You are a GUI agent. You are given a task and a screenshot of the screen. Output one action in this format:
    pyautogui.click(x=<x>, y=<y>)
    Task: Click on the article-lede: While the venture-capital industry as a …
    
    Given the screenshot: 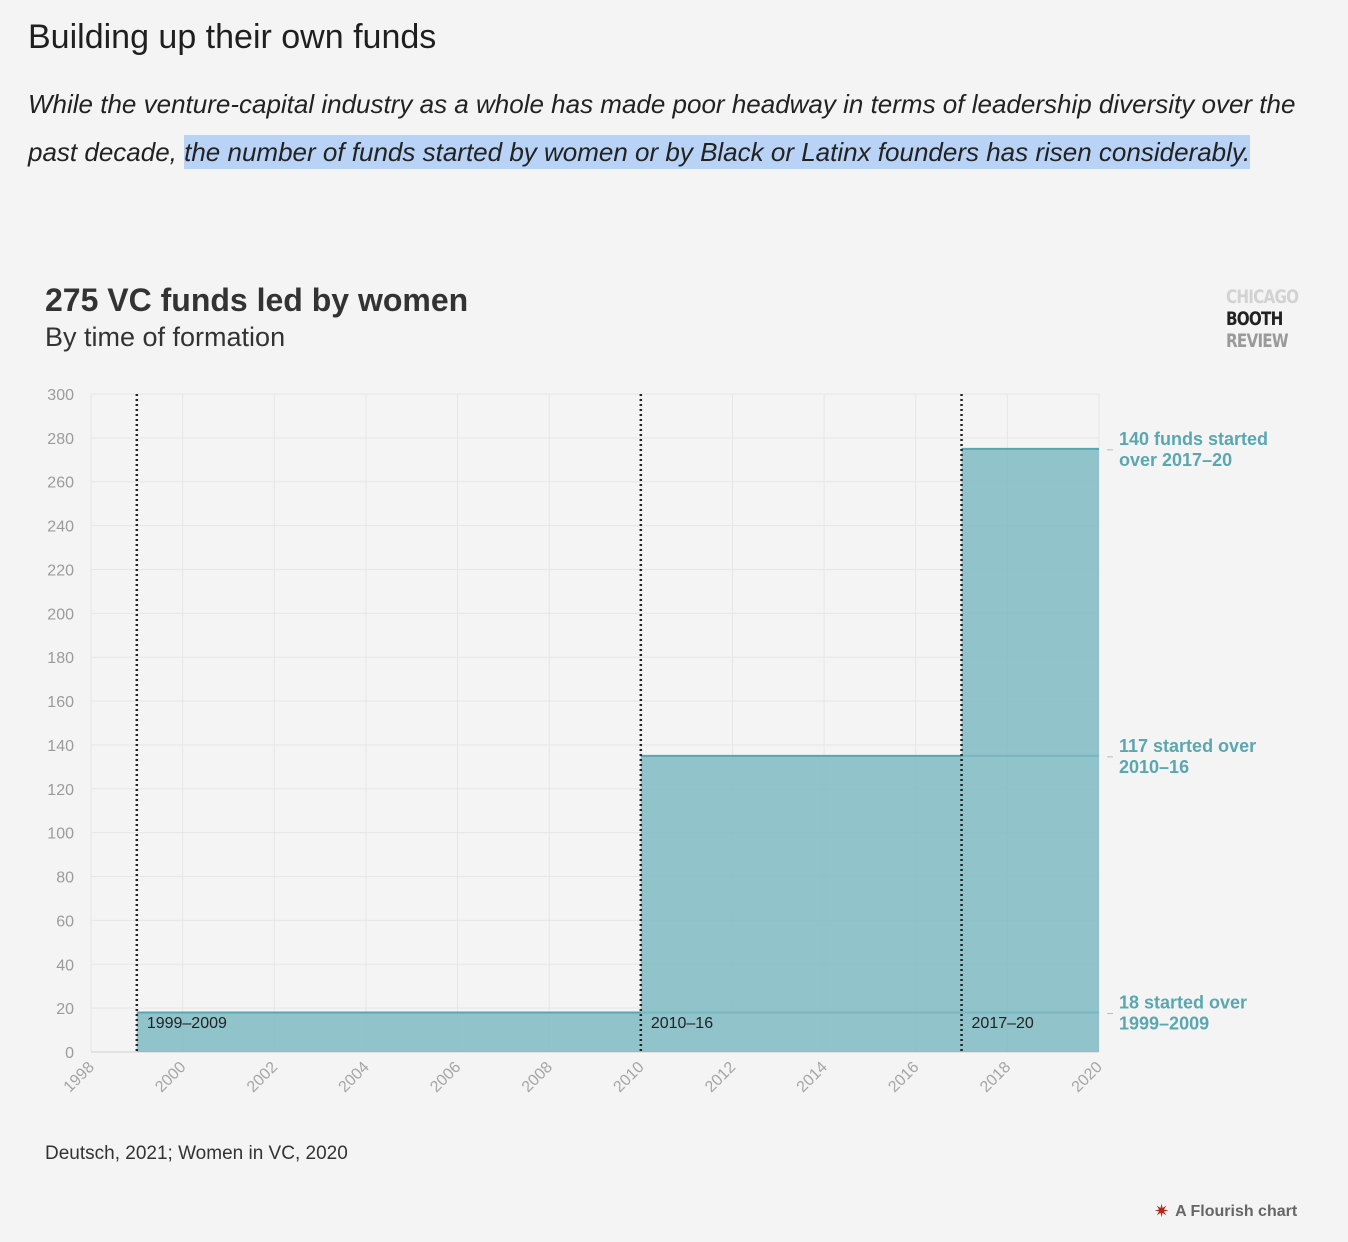 What is the action you would take?
    pyautogui.click(x=673, y=128)
    